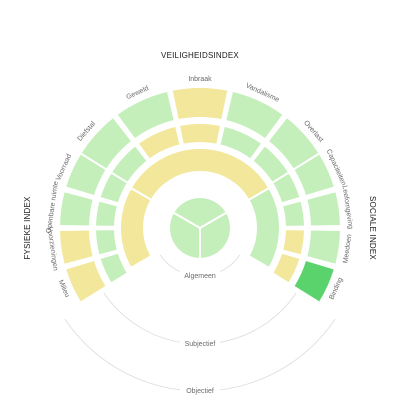 Image resolution: width=400 pixels, height=405 pixels. I want to click on objectief-segment-geweld, so click(145, 115).